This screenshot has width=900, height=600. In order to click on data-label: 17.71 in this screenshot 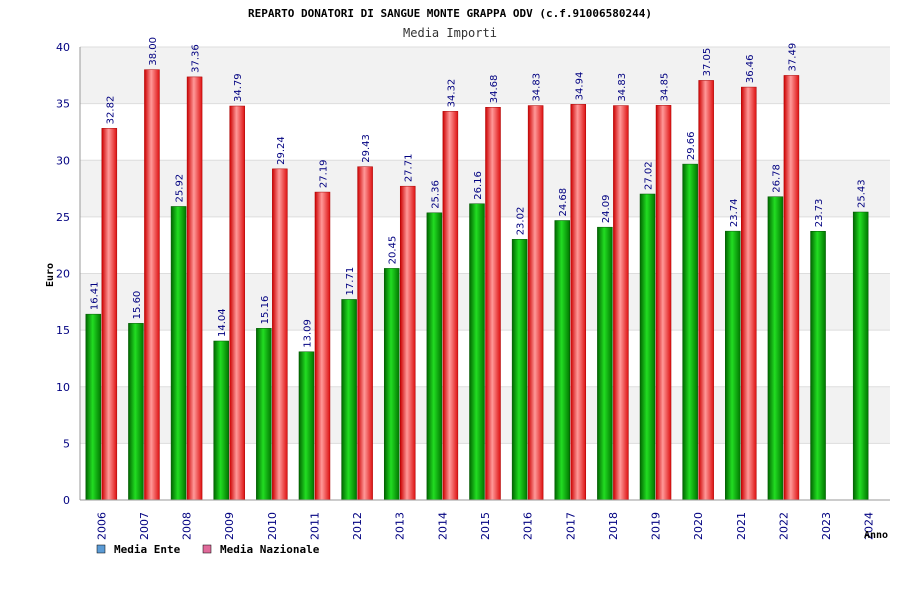, I will do `click(350, 281)`.